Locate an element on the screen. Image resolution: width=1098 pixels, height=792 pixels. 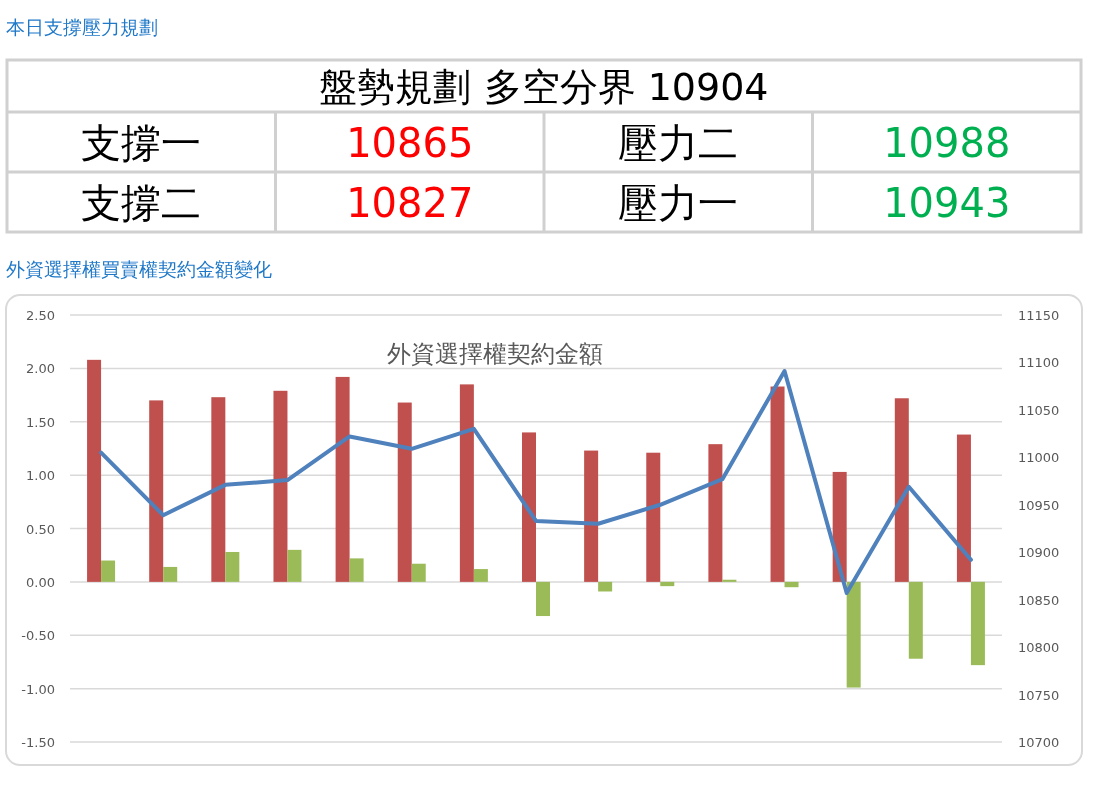
text: 10827 is located at coordinates (410, 203).